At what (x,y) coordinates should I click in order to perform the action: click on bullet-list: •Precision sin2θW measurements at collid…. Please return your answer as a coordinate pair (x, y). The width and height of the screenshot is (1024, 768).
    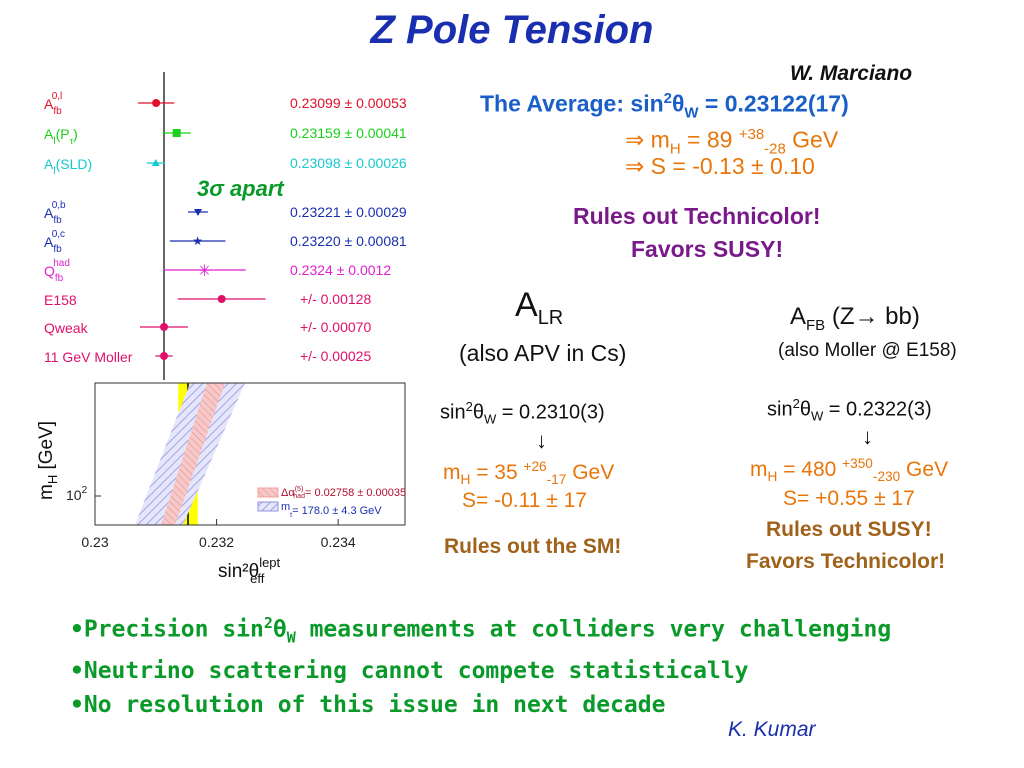
    Looking at the image, I should click on (480, 664).